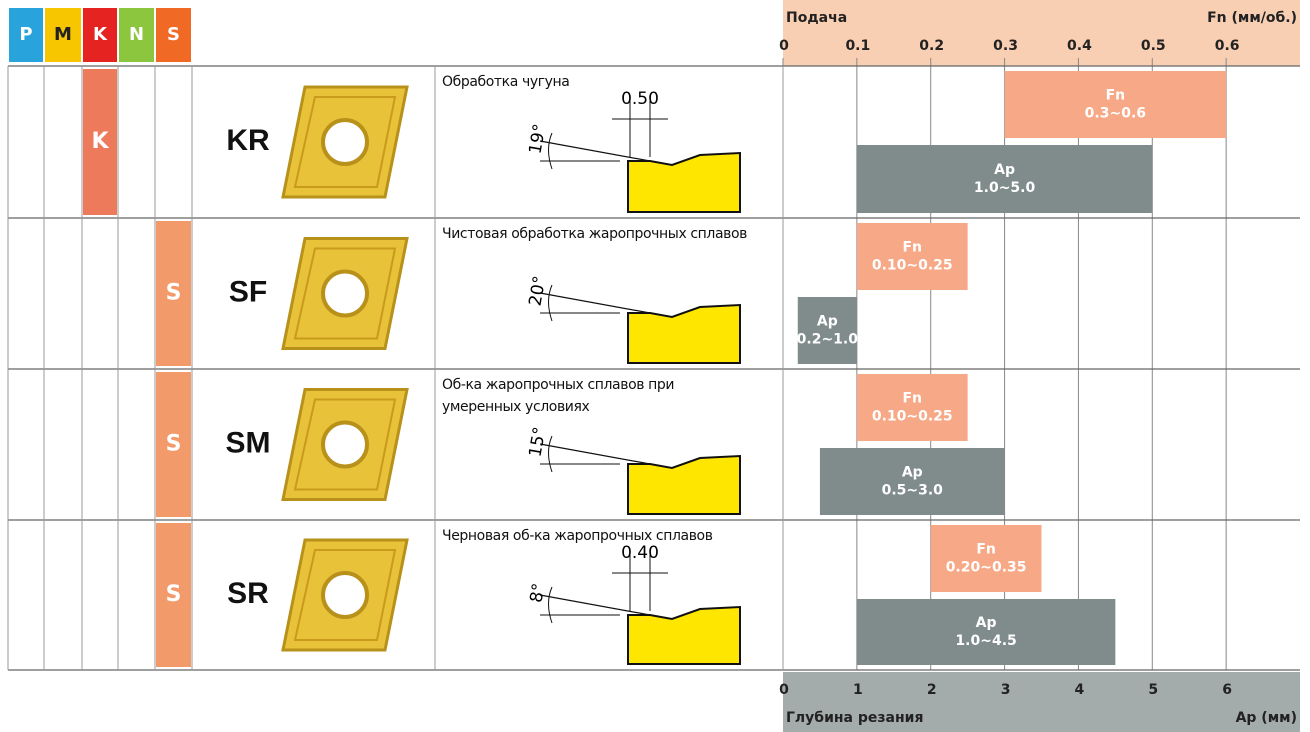 This screenshot has height=732, width=1310. I want to click on description: Обработка чугуна, so click(506, 82).